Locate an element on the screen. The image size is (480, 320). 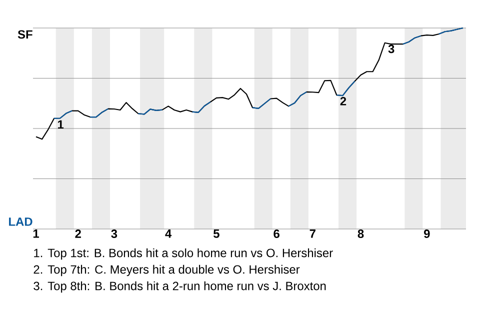
x-tick-label: 6 is located at coordinates (277, 234).